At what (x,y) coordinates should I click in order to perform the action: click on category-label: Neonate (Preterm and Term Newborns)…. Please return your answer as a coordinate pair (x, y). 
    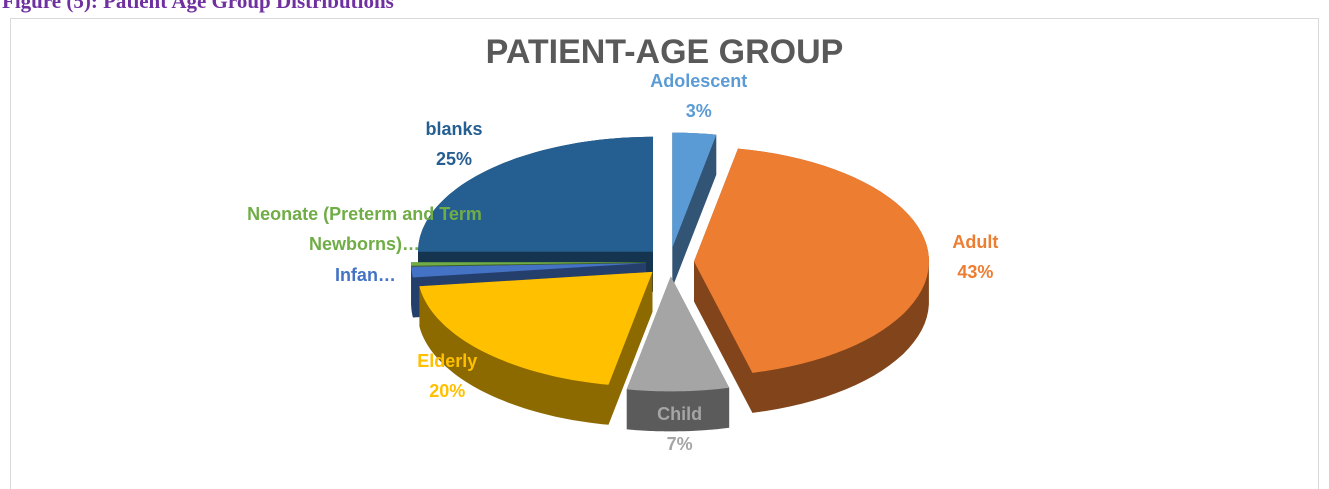
    Looking at the image, I should click on (364, 228).